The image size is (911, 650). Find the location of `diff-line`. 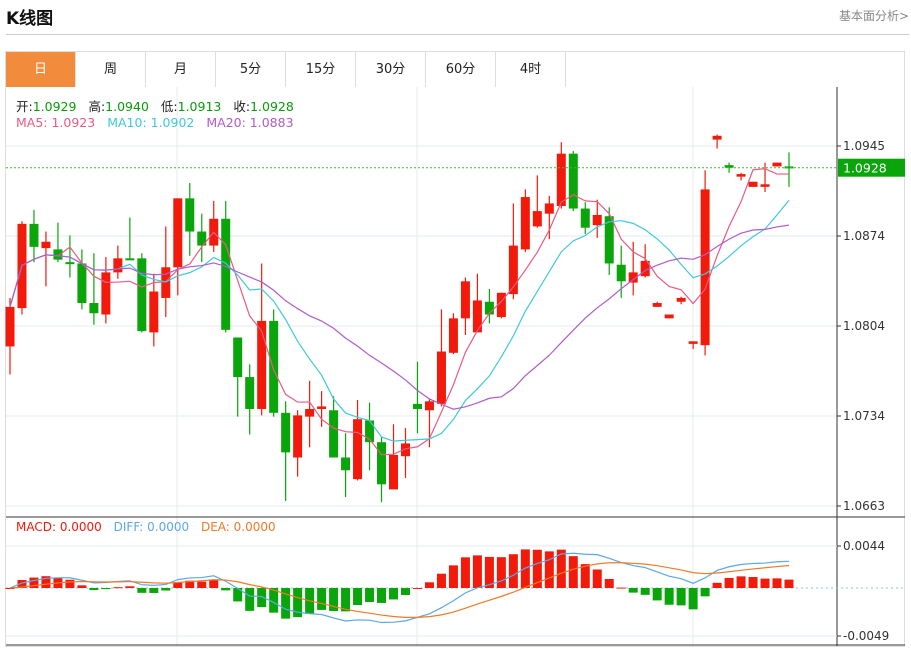

diff-line is located at coordinates (399, 588).